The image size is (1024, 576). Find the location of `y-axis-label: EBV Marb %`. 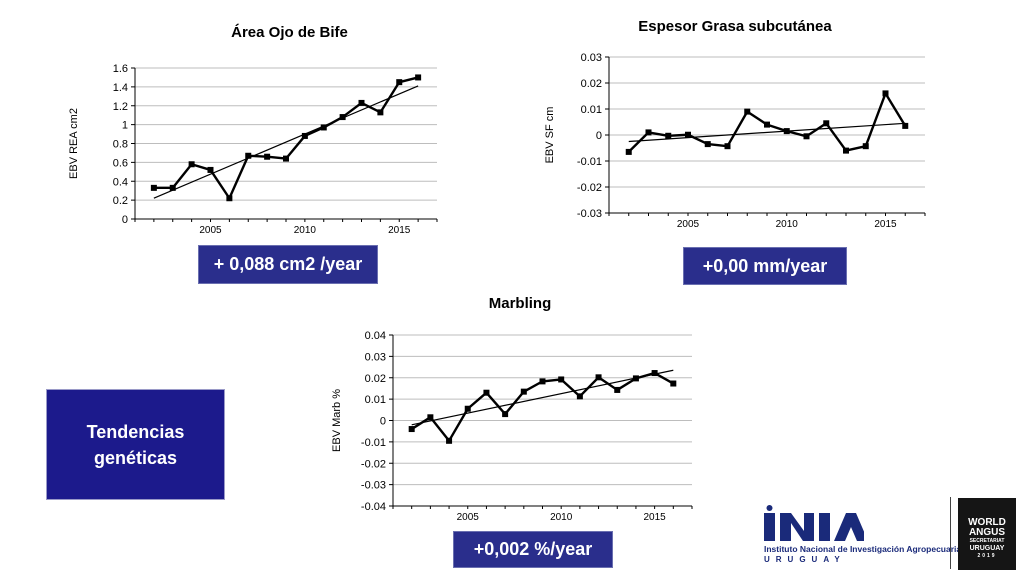

y-axis-label: EBV Marb % is located at coordinates (337, 420).